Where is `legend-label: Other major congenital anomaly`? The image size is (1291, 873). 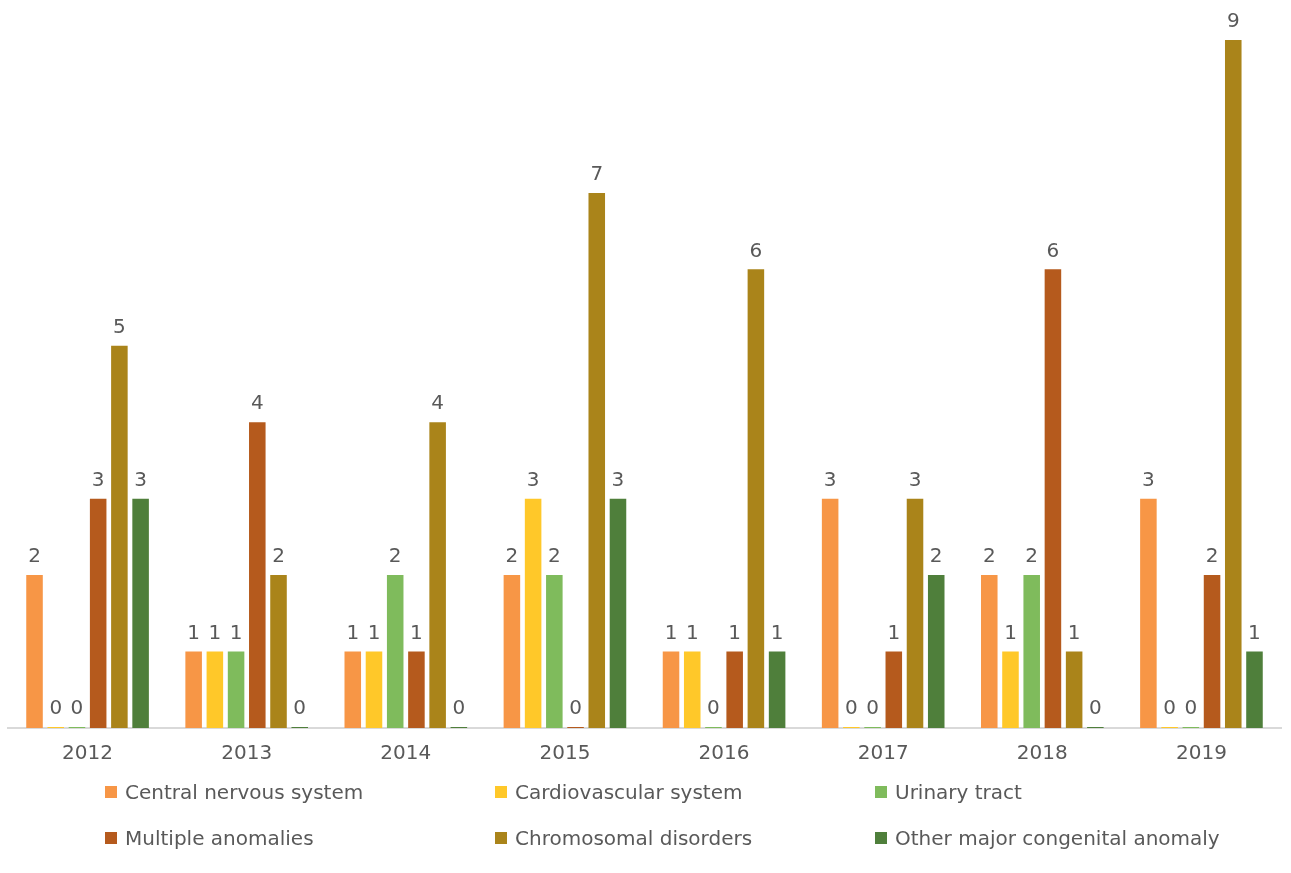 legend-label: Other major congenital anomaly is located at coordinates (1057, 838).